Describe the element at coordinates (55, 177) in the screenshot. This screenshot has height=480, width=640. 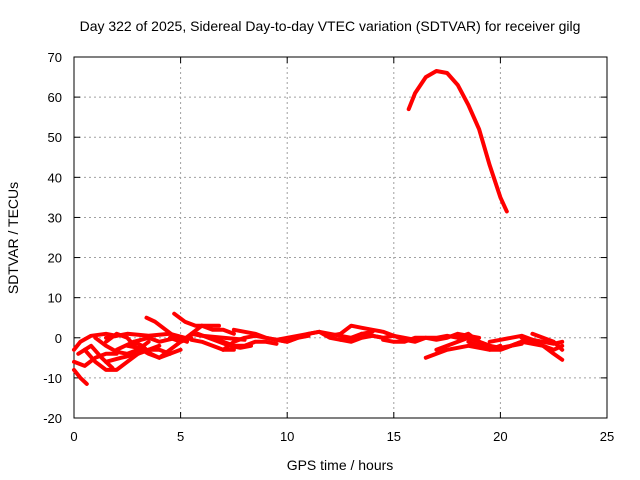
I see `y-tick-label: 40` at that location.